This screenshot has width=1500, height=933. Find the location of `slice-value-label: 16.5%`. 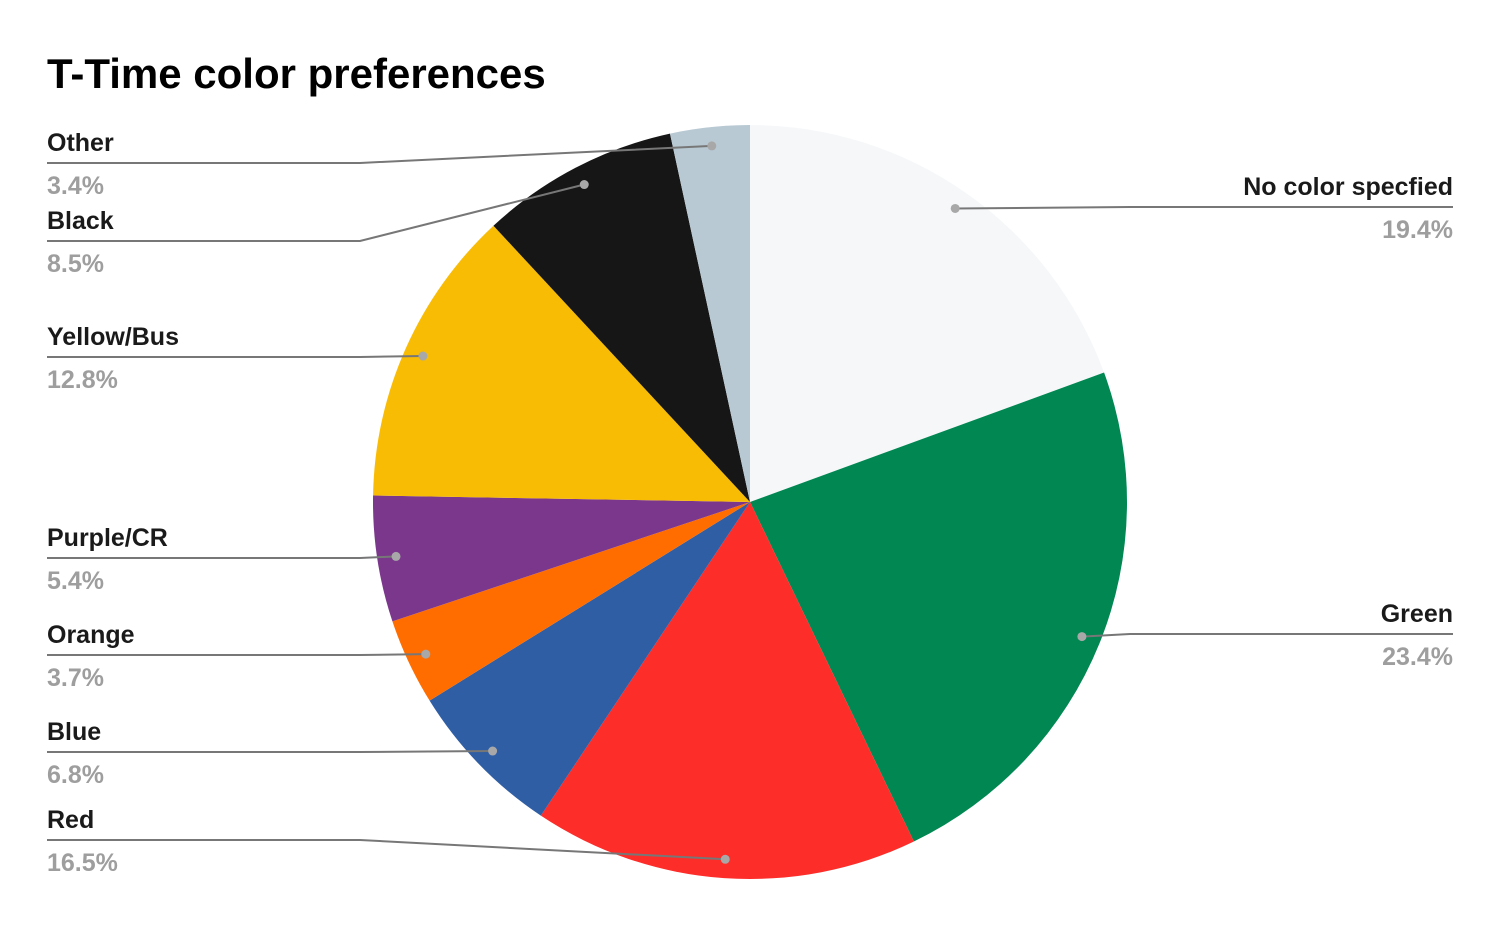

slice-value-label: 16.5% is located at coordinates (82, 863).